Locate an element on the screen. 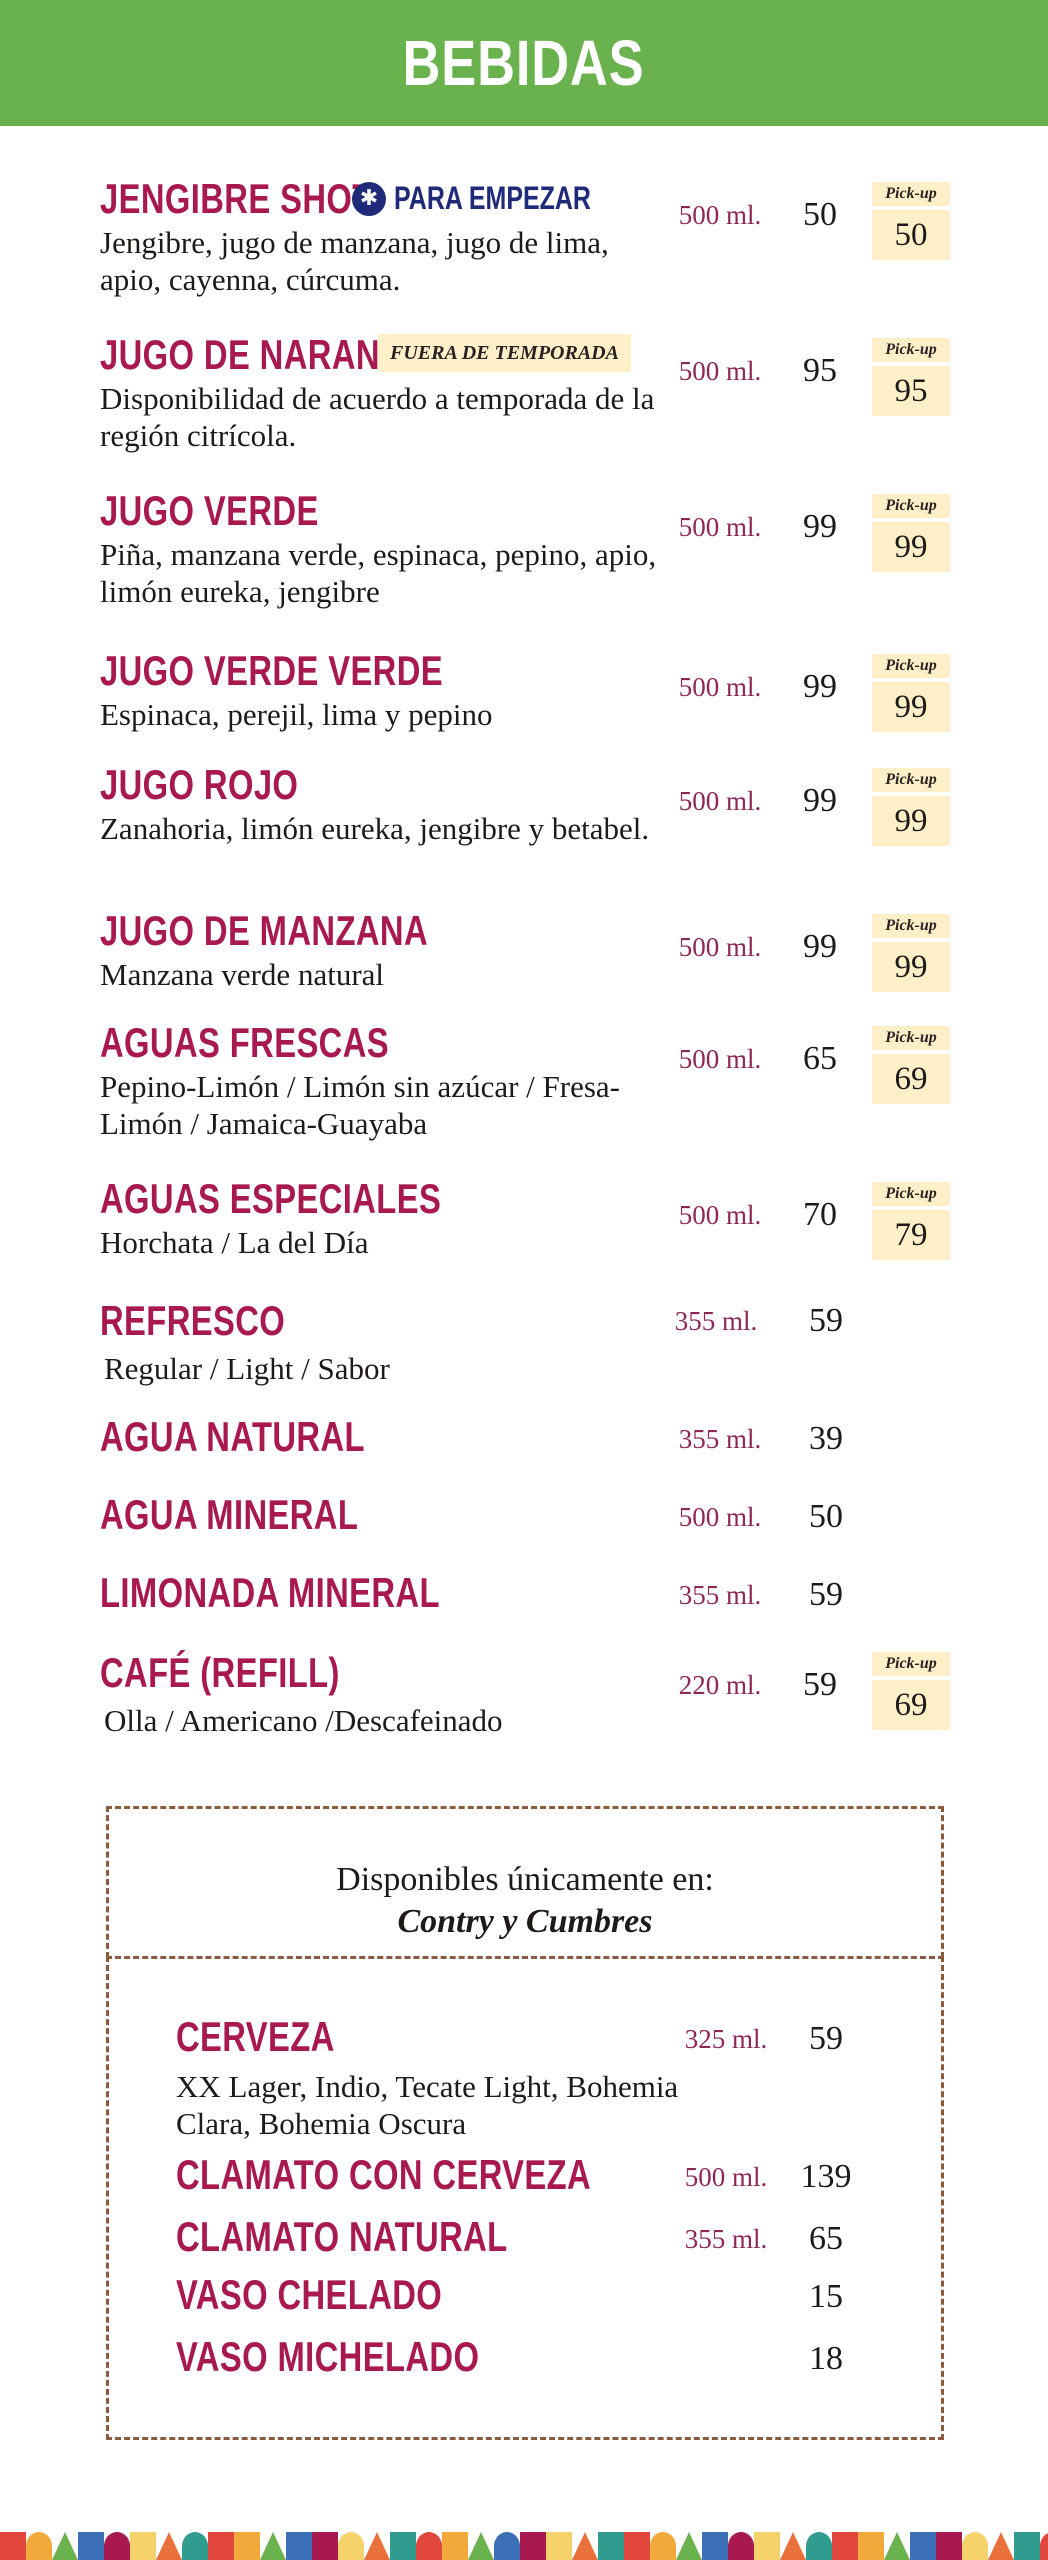 This screenshot has width=1048, height=2560. item-name: JENGIBRE SHOT is located at coordinates (236, 198).